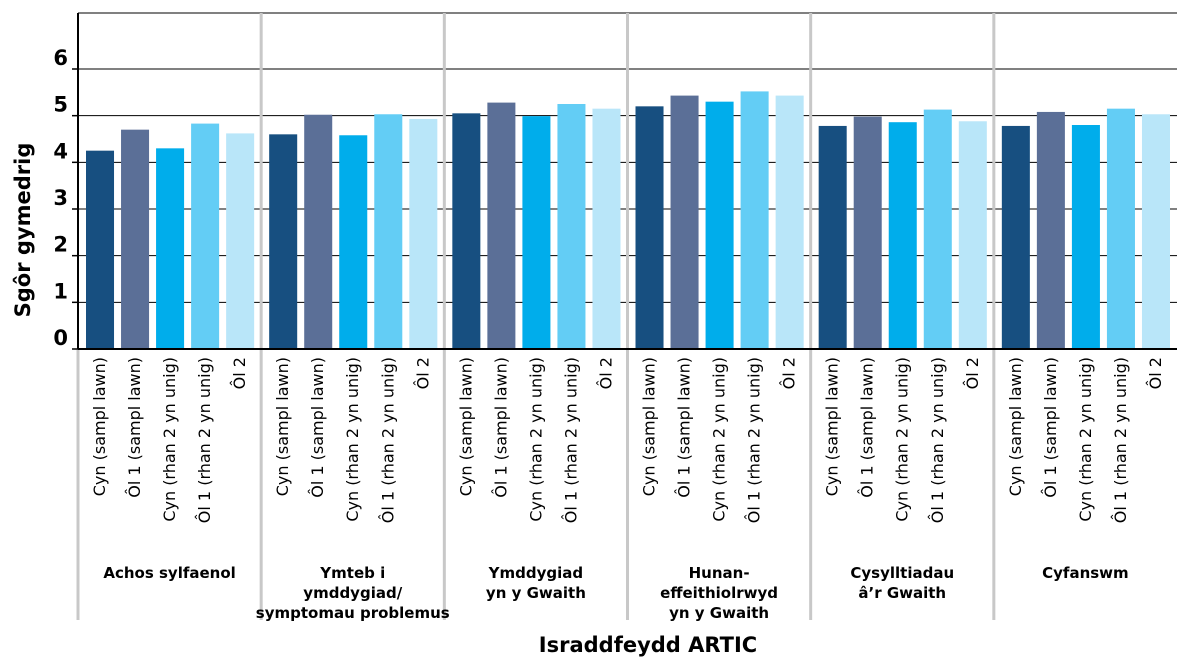 This screenshot has width=1177, height=663. I want to click on group-label-line: Ymddygiad, so click(535, 573).